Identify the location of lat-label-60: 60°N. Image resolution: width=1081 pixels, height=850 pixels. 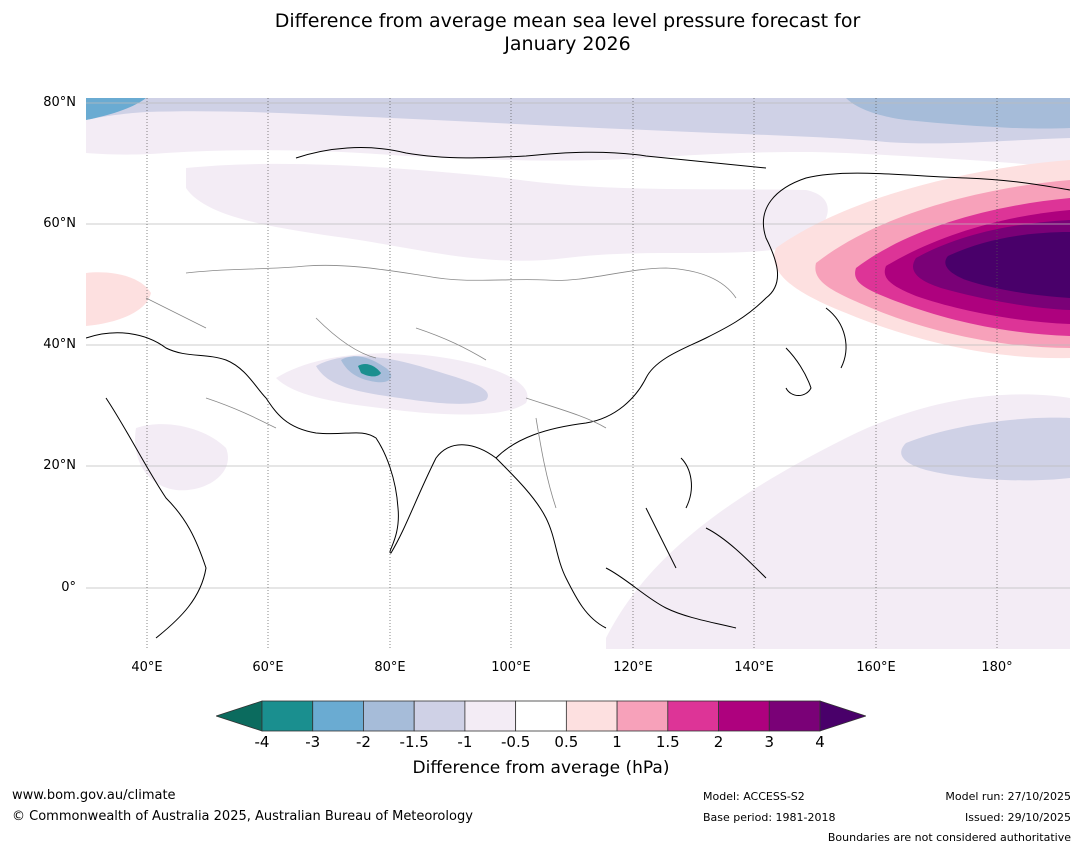
(59, 223).